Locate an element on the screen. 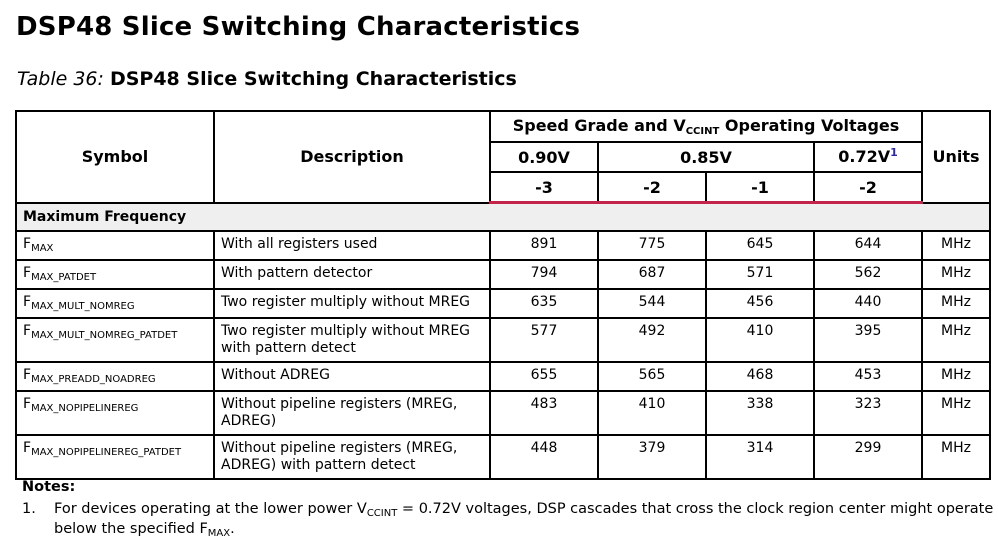 This screenshot has width=998, height=540. description-cell: With all registers used is located at coordinates (352, 245).